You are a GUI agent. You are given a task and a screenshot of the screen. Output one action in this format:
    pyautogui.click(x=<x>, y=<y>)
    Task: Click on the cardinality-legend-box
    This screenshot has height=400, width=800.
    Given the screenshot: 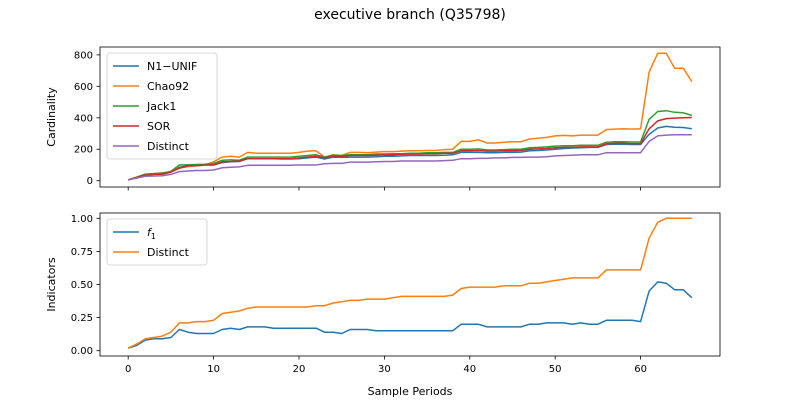 What is the action you would take?
    pyautogui.click(x=162, y=106)
    